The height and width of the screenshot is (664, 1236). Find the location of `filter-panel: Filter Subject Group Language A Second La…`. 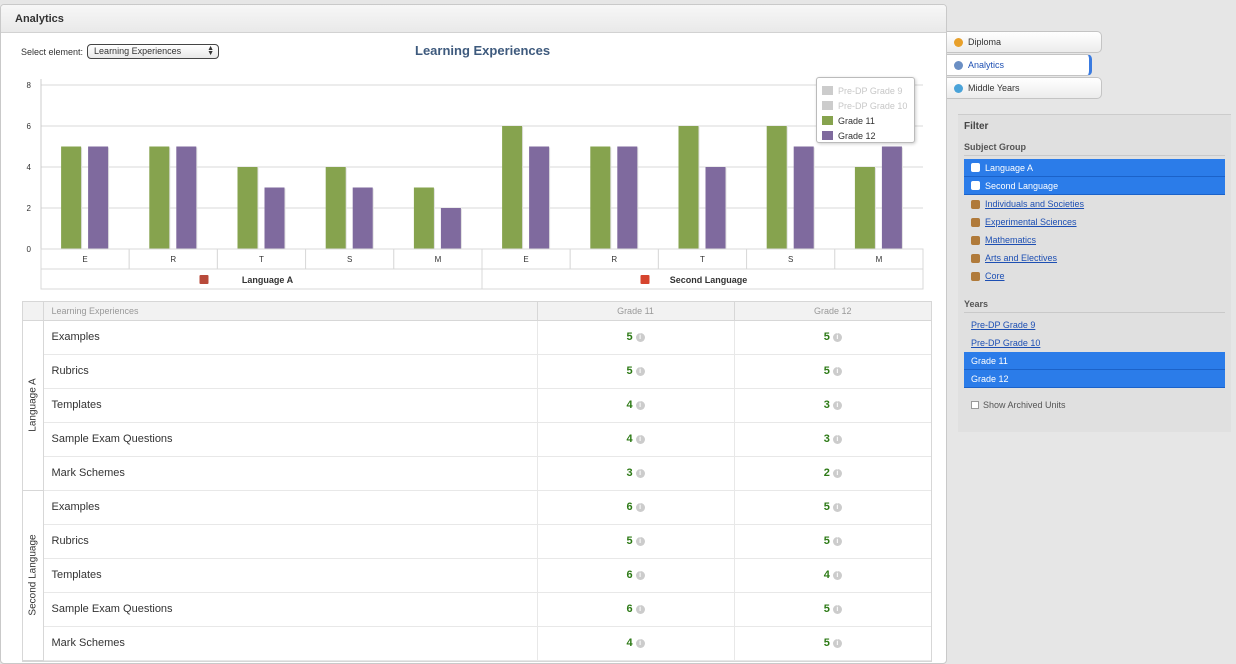

filter-panel: Filter Subject Group Language A Second La… is located at coordinates (1094, 273).